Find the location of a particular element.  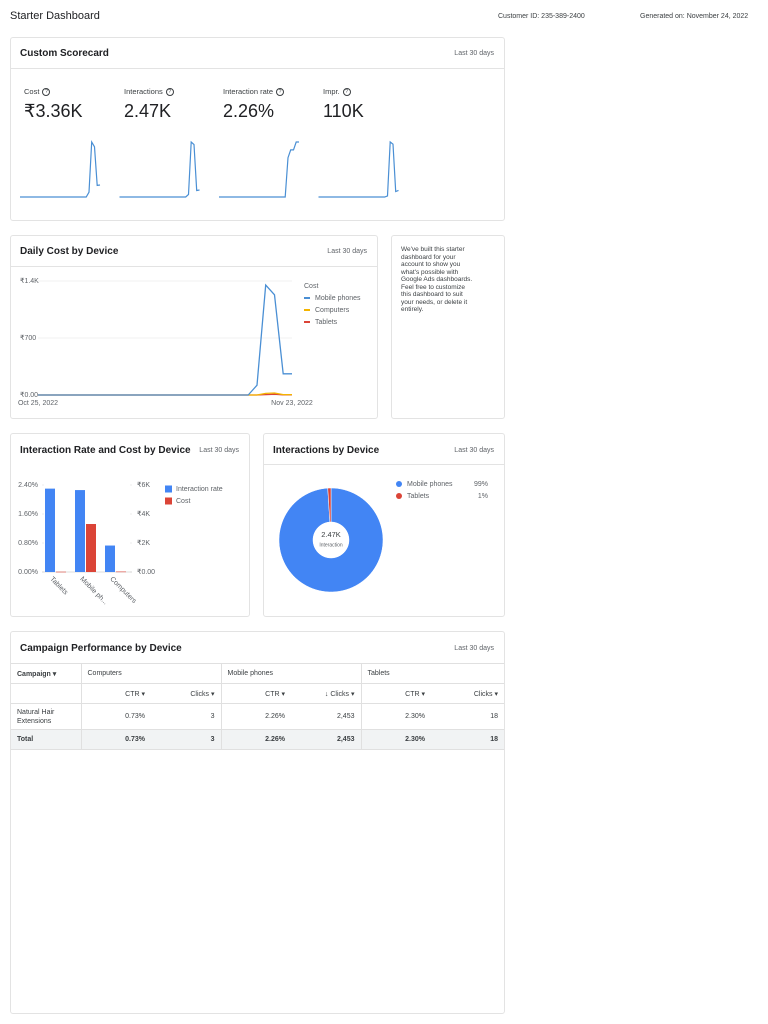

metric-value: ₹3.36K is located at coordinates (53, 111).